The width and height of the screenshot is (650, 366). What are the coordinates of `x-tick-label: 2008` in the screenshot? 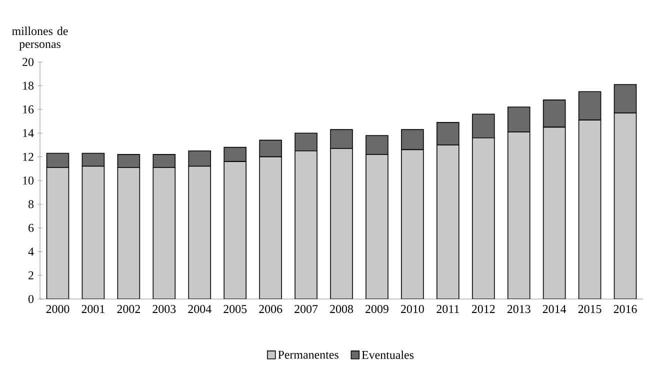 It's located at (341, 309).